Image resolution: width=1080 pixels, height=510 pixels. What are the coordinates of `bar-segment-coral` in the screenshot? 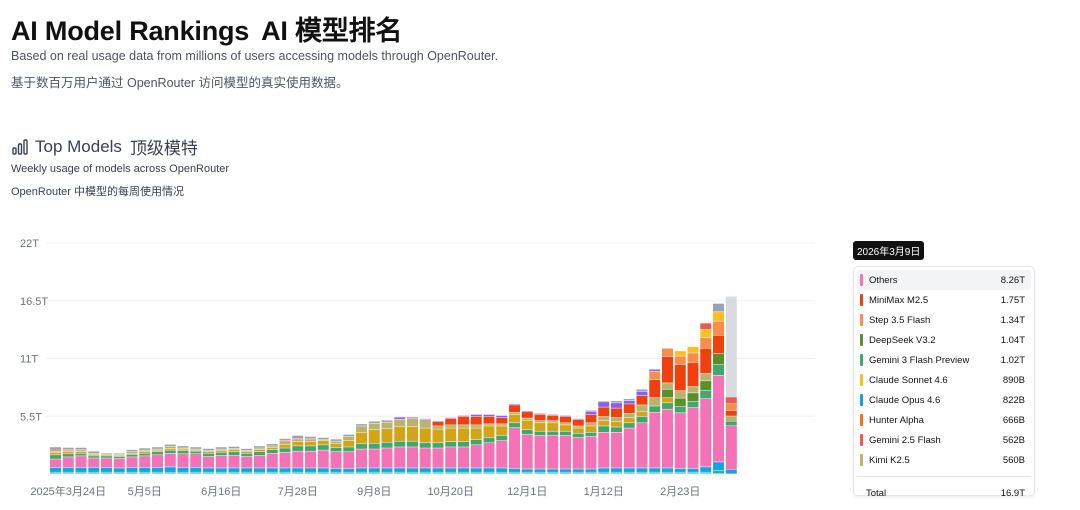 It's located at (706, 326).